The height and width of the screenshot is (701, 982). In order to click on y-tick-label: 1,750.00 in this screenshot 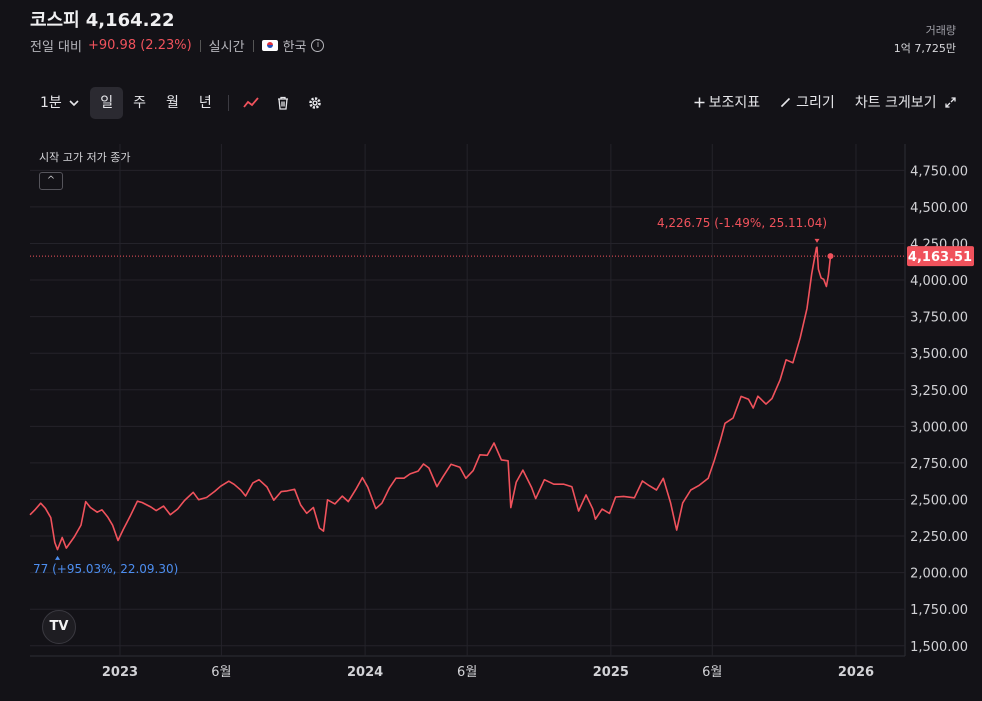, I will do `click(939, 610)`.